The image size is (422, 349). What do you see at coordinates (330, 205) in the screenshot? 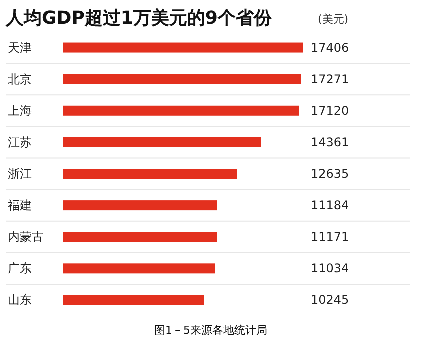
I see `data-label: 11184` at bounding box center [330, 205].